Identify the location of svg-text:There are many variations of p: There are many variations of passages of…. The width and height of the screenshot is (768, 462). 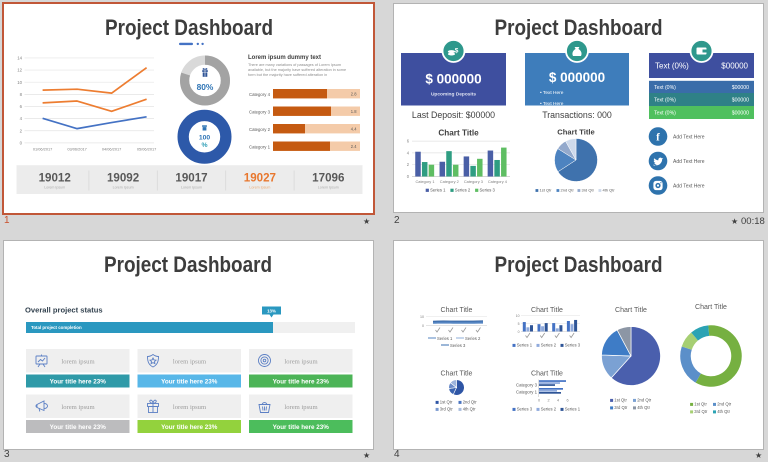
(294, 64).